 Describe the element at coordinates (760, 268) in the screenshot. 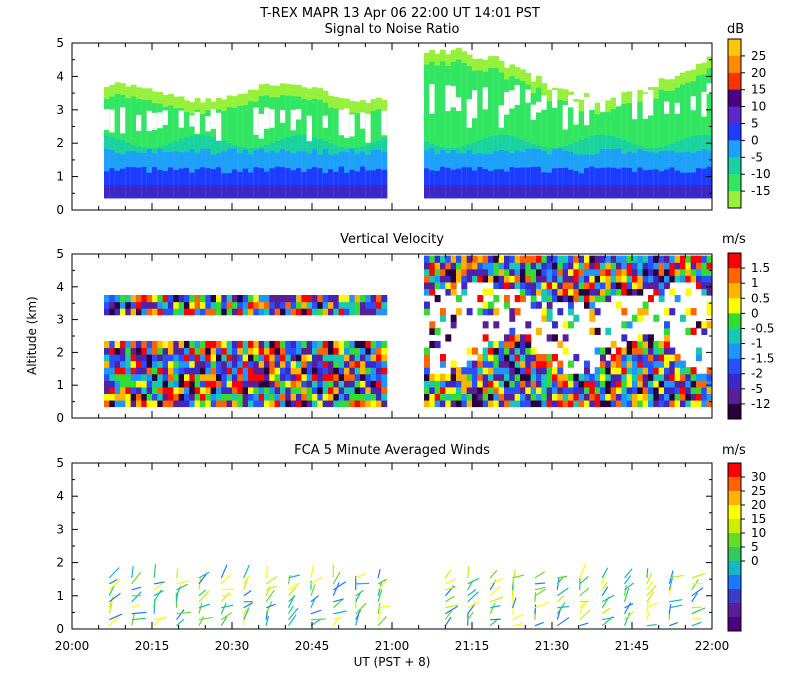

I see `colorbar-label: 1.5` at that location.